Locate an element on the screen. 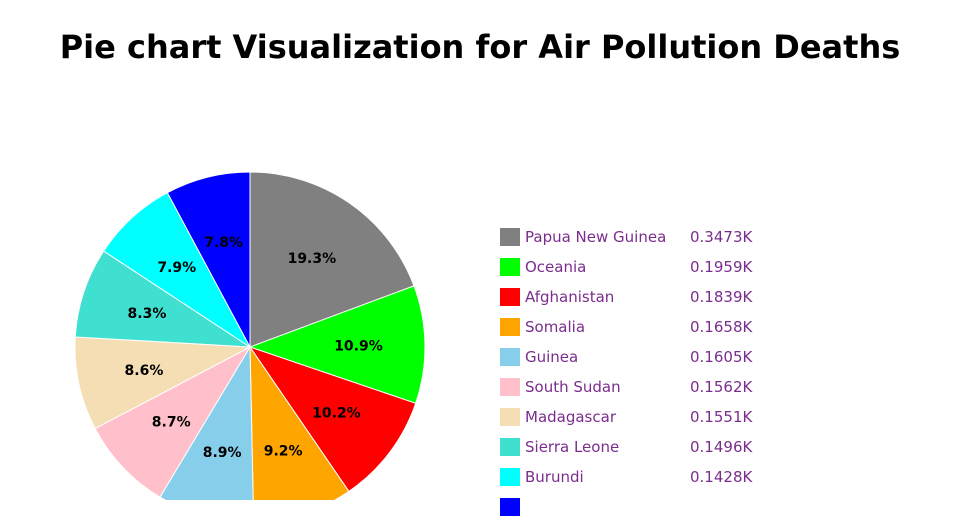  legend-label: Papua New Guinea is located at coordinates (596, 237).